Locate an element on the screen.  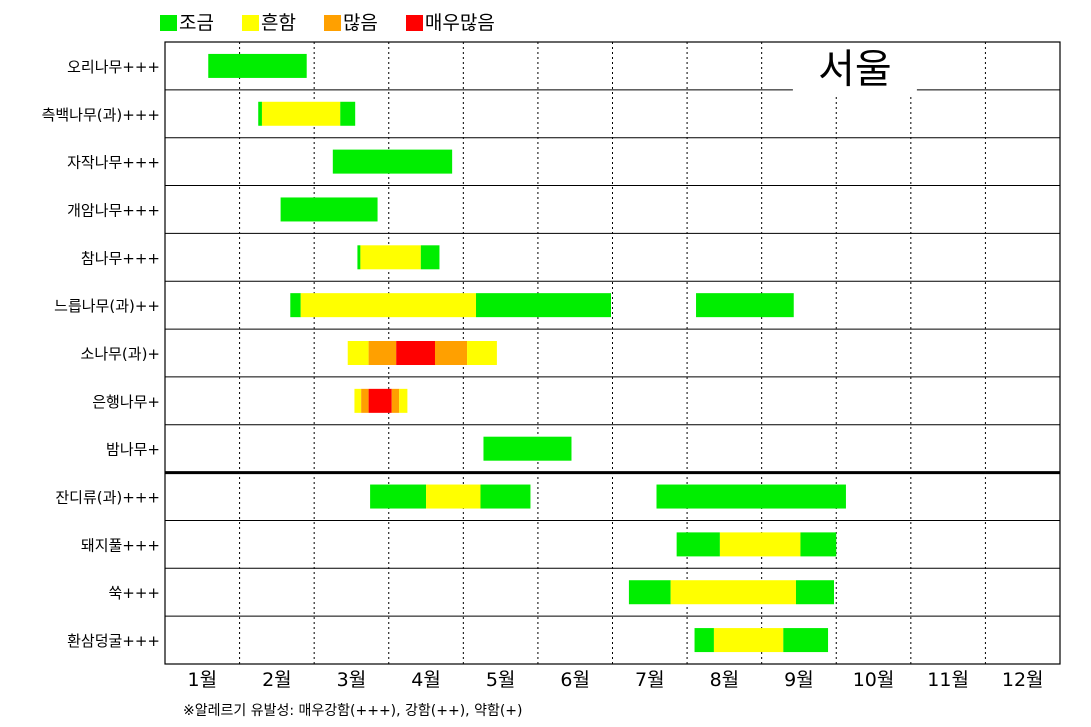
row-label: 돼지풀+++ is located at coordinates (120, 545).